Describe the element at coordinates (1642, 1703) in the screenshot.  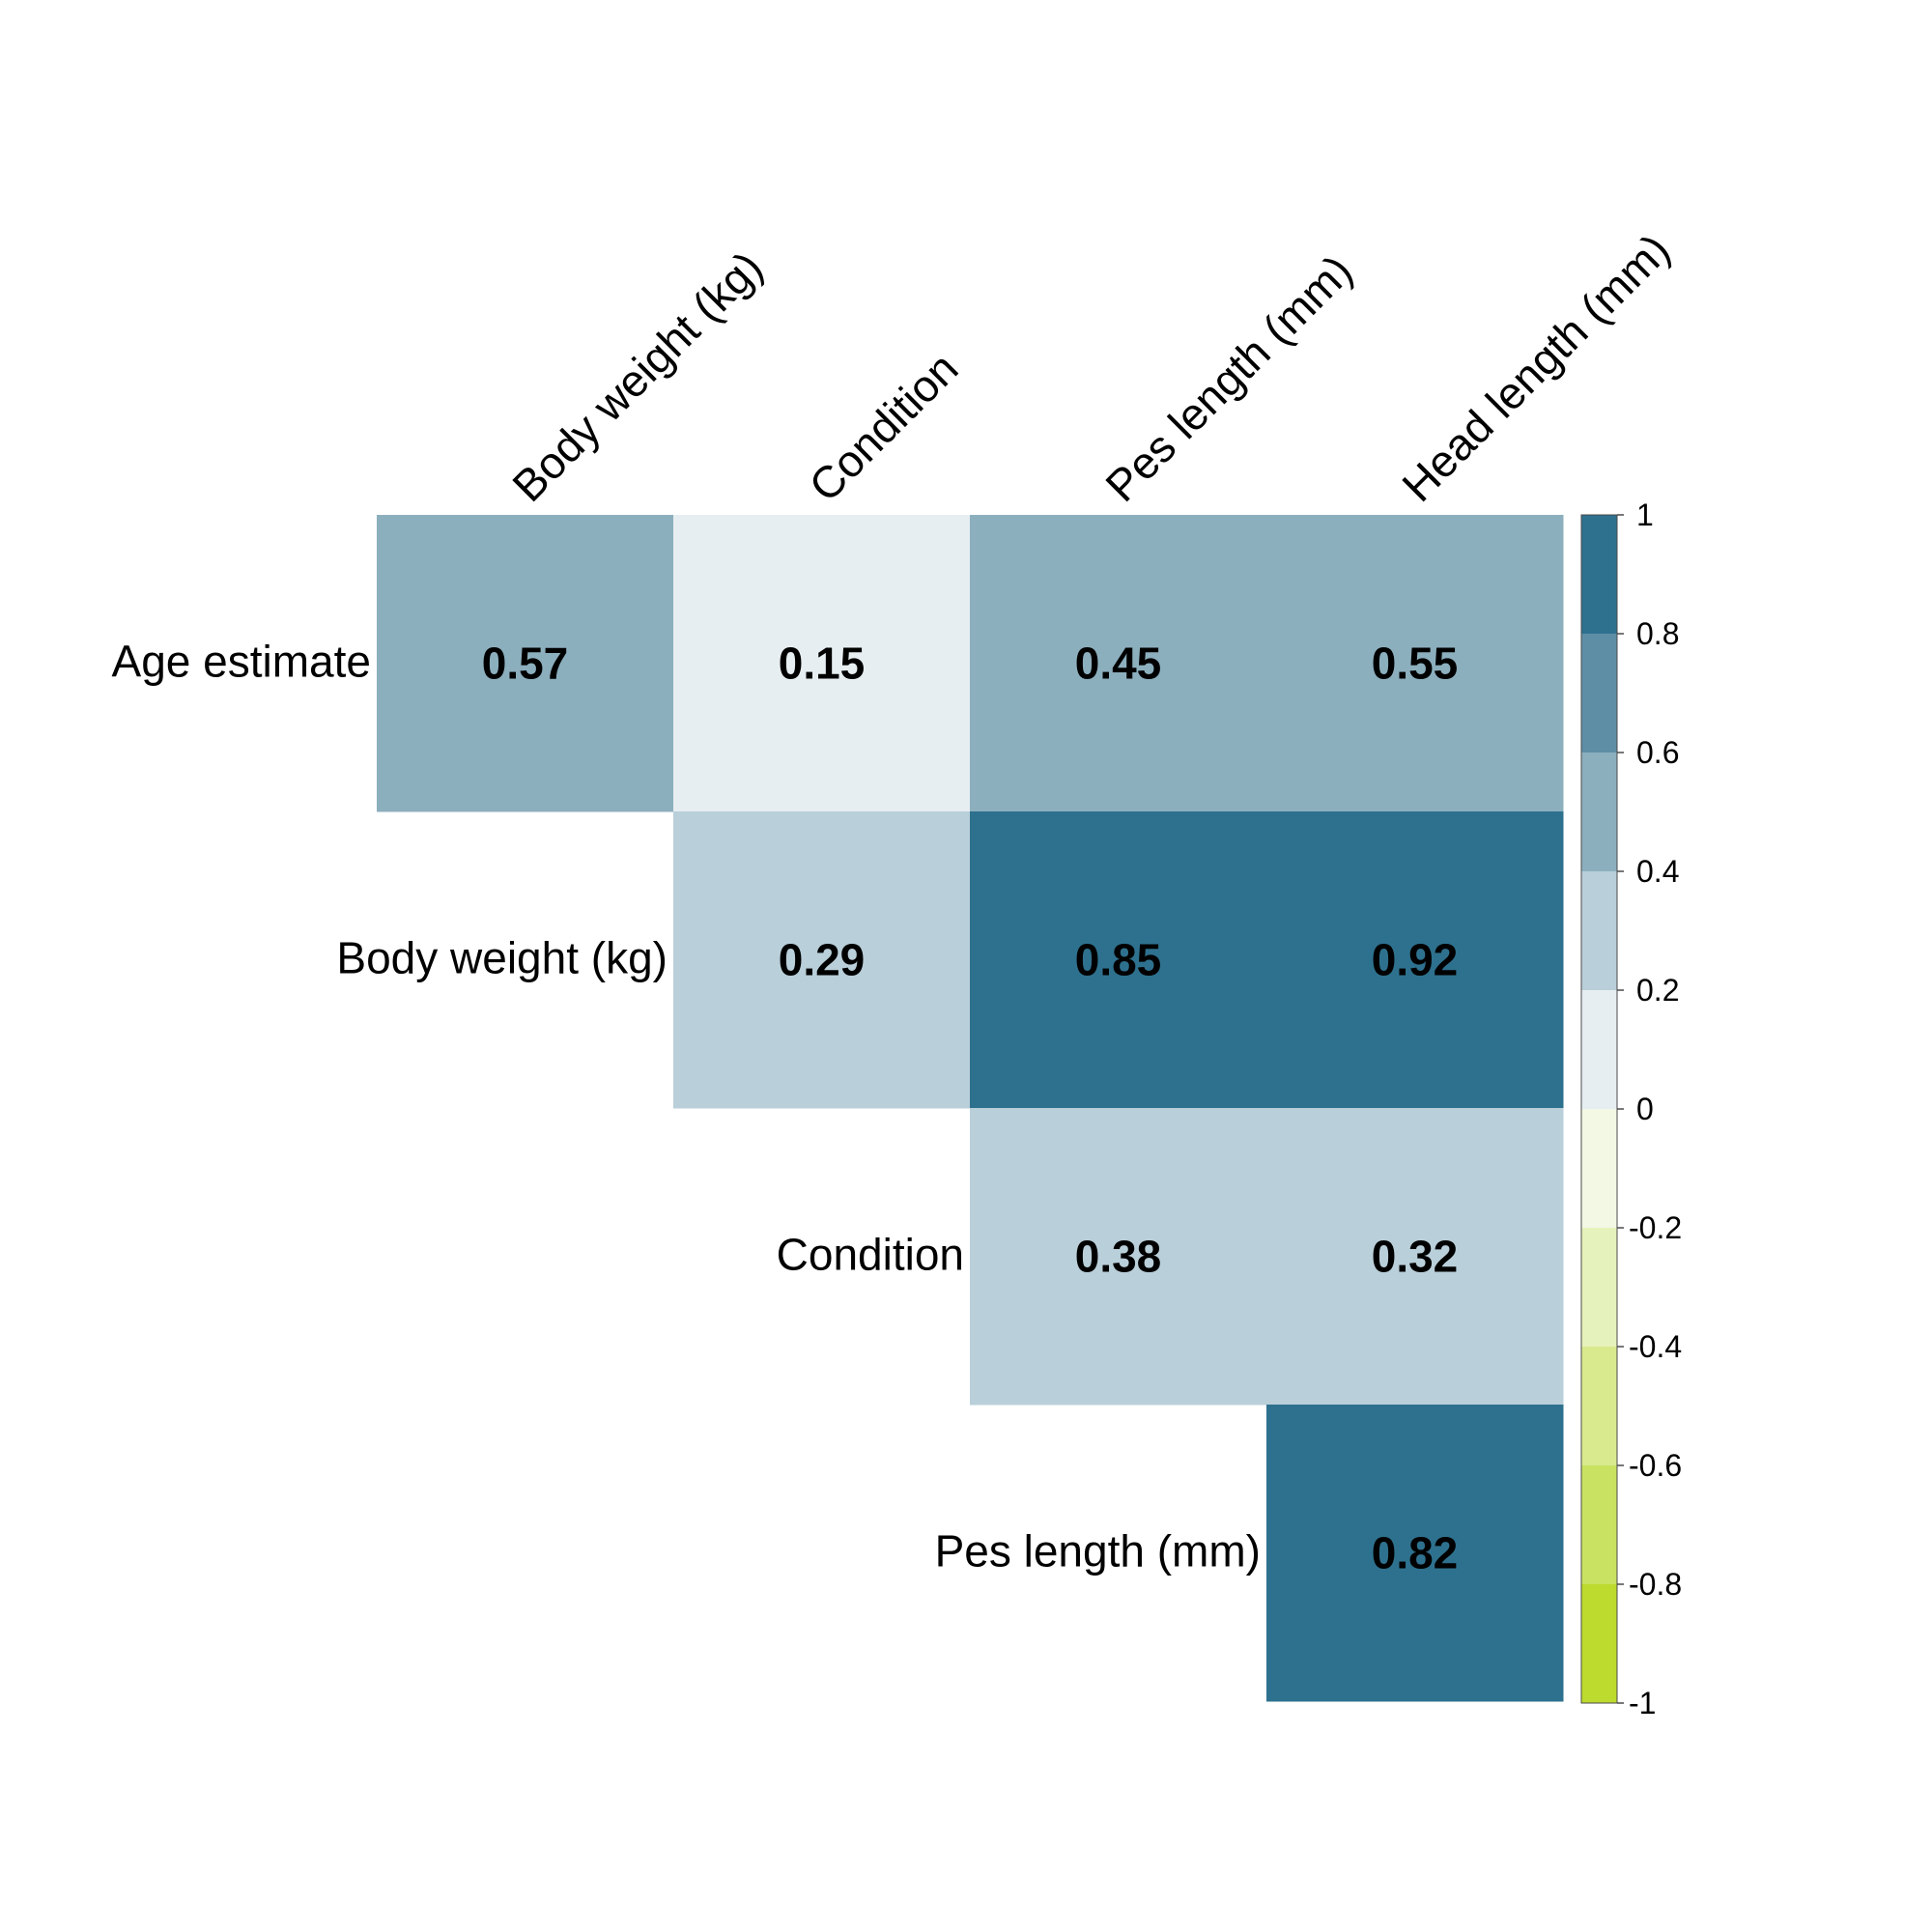
I see `legend-tick-label: -1` at that location.